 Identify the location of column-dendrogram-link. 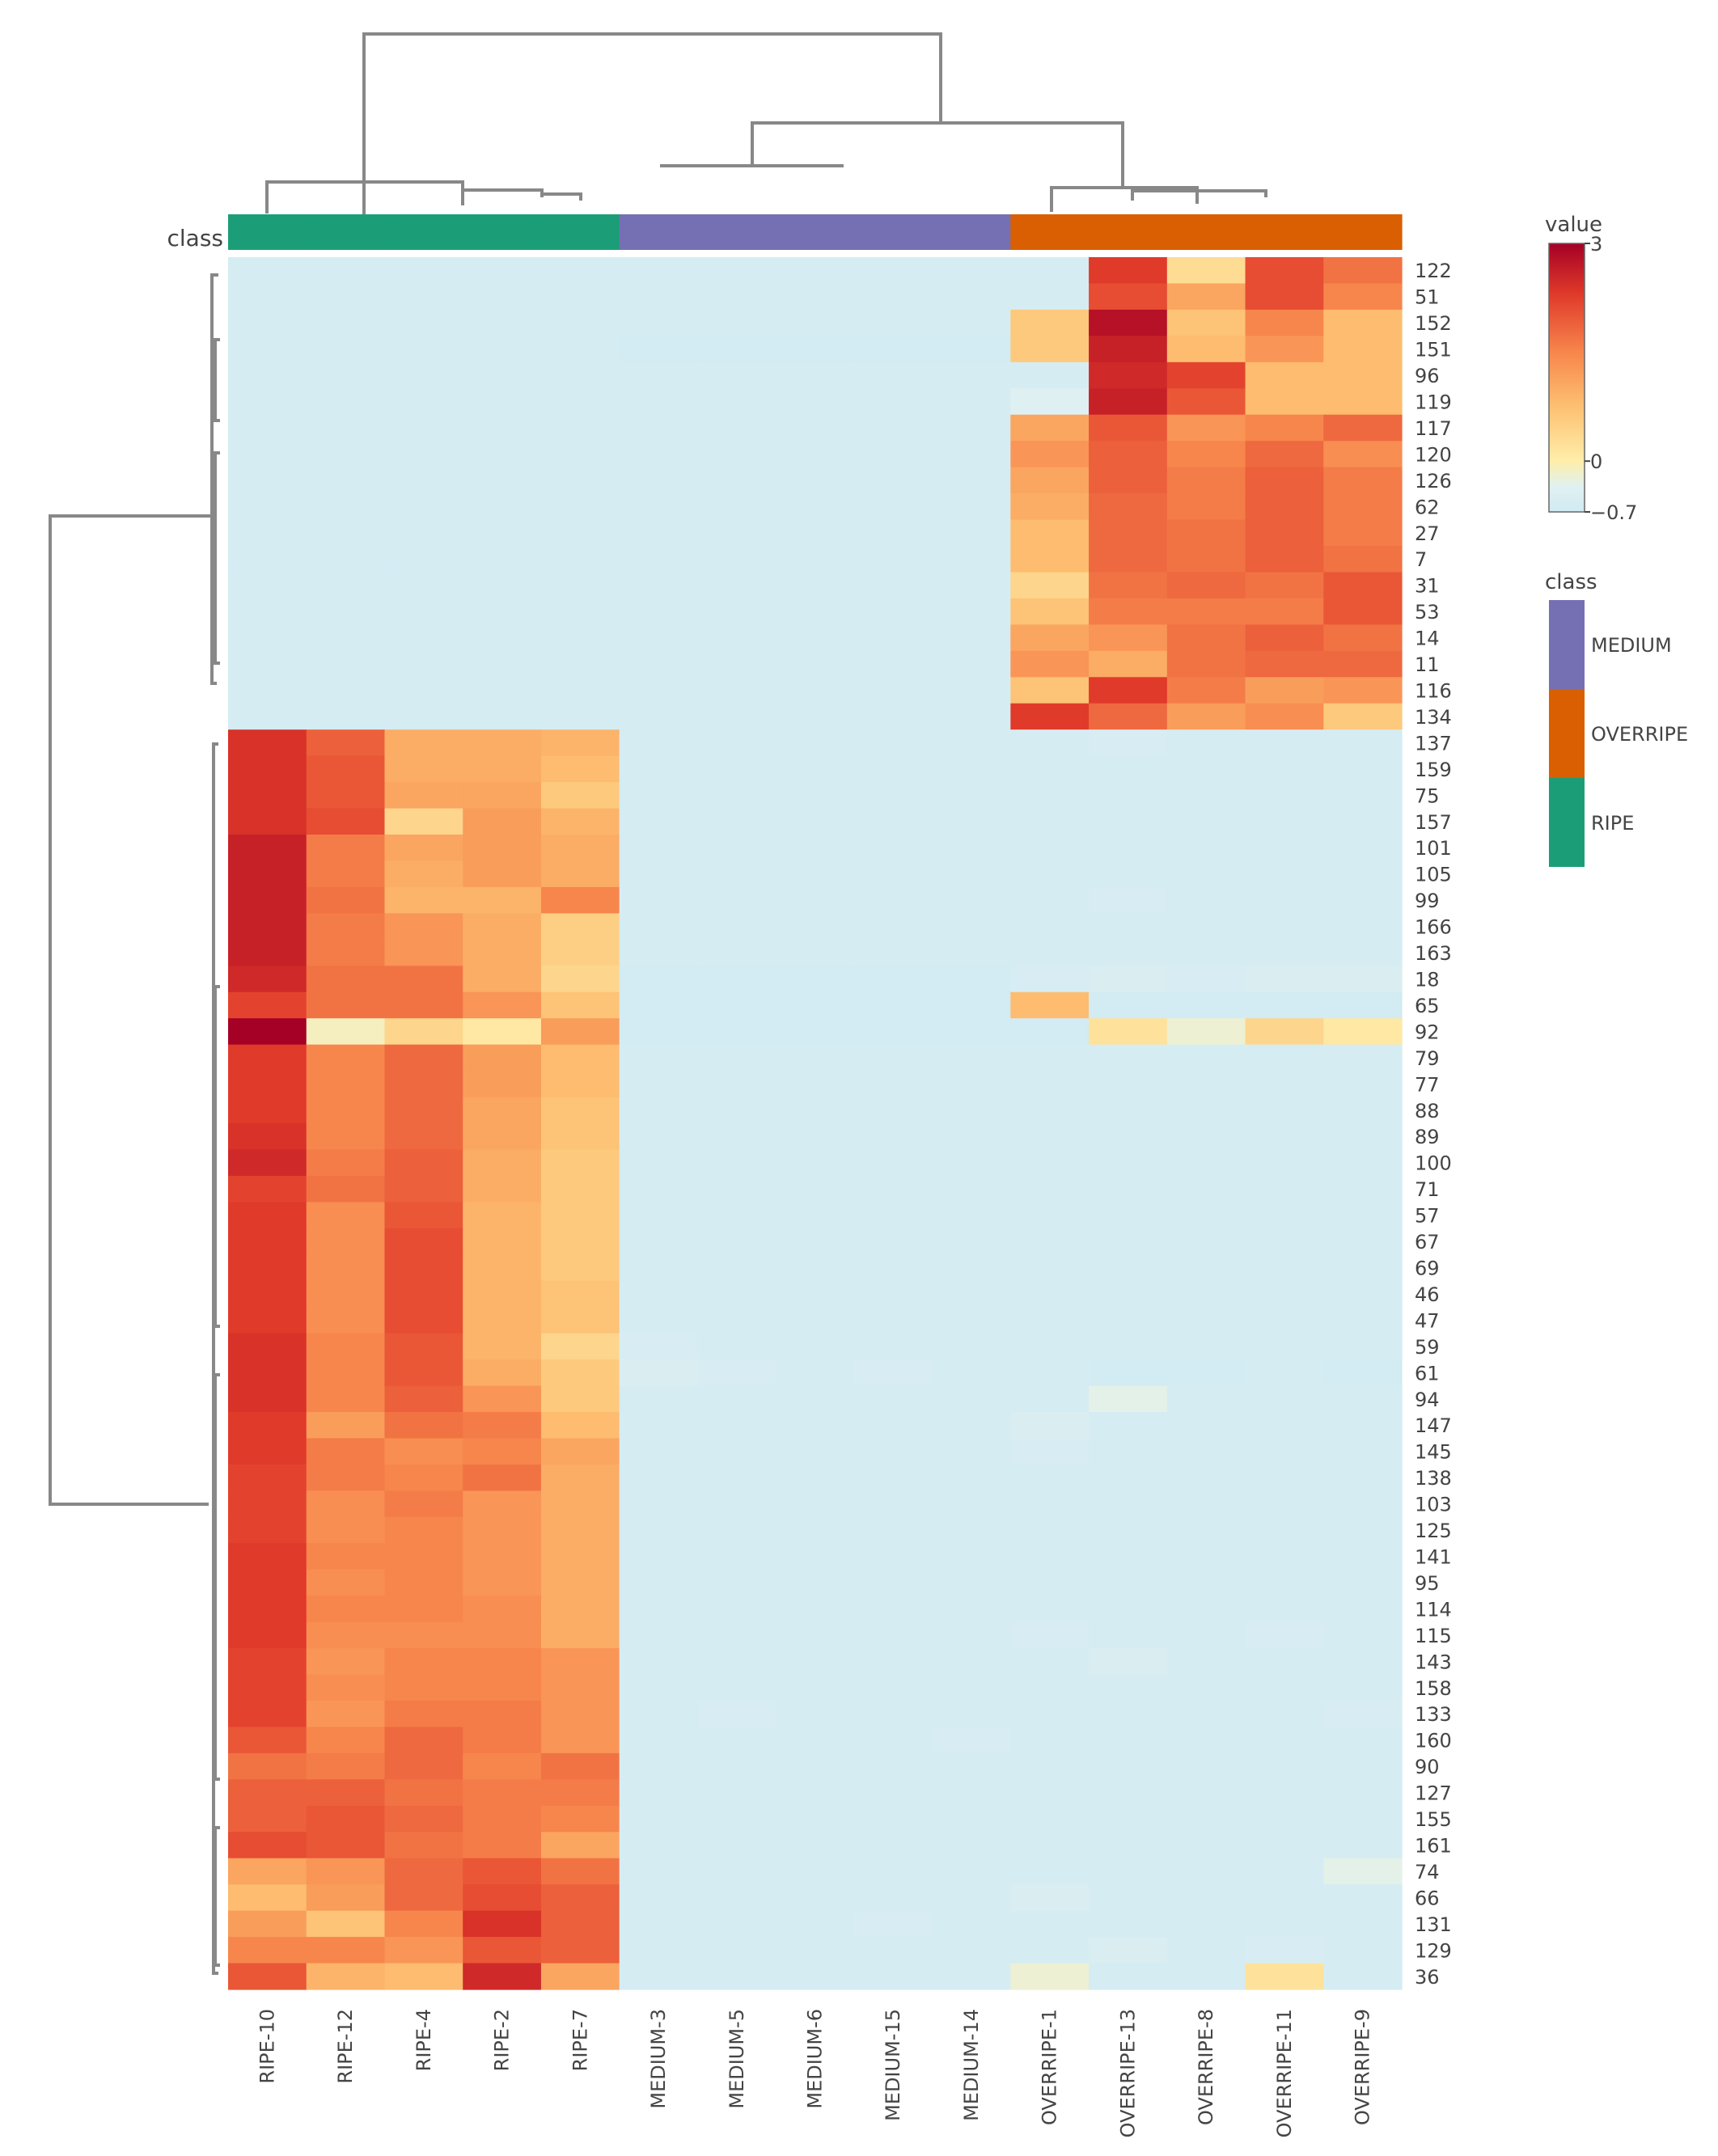
(561, 197).